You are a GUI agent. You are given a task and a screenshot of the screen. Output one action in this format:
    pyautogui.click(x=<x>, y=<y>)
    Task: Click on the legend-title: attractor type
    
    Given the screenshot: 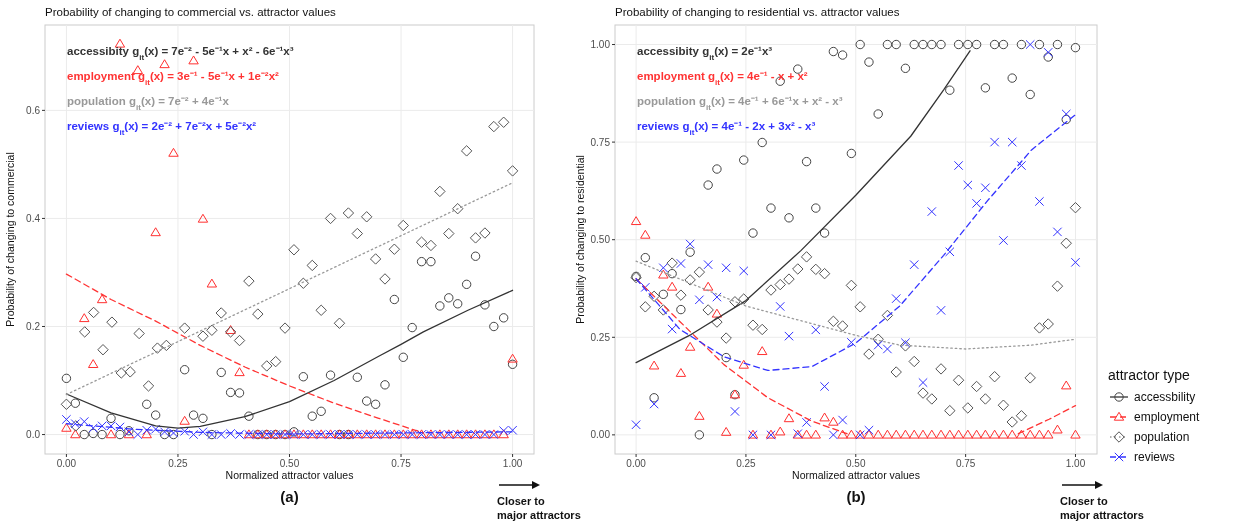 What is the action you would take?
    pyautogui.click(x=1149, y=375)
    